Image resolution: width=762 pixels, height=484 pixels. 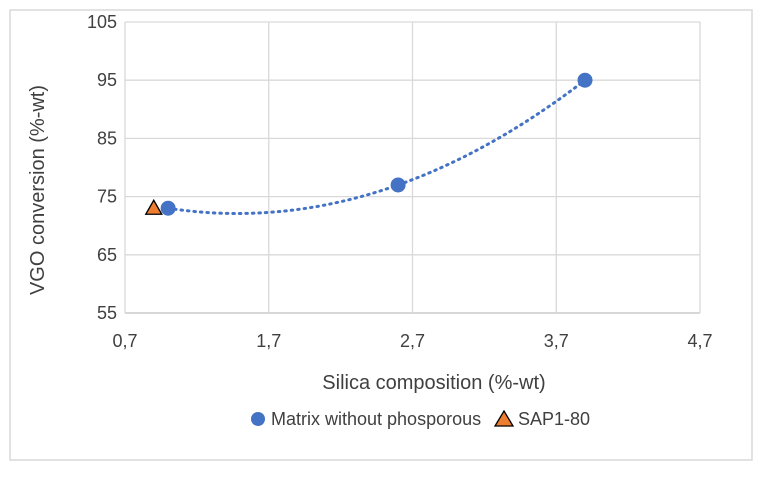 I want to click on y-axis-title: VGO conversion (%-wt), so click(x=38, y=190).